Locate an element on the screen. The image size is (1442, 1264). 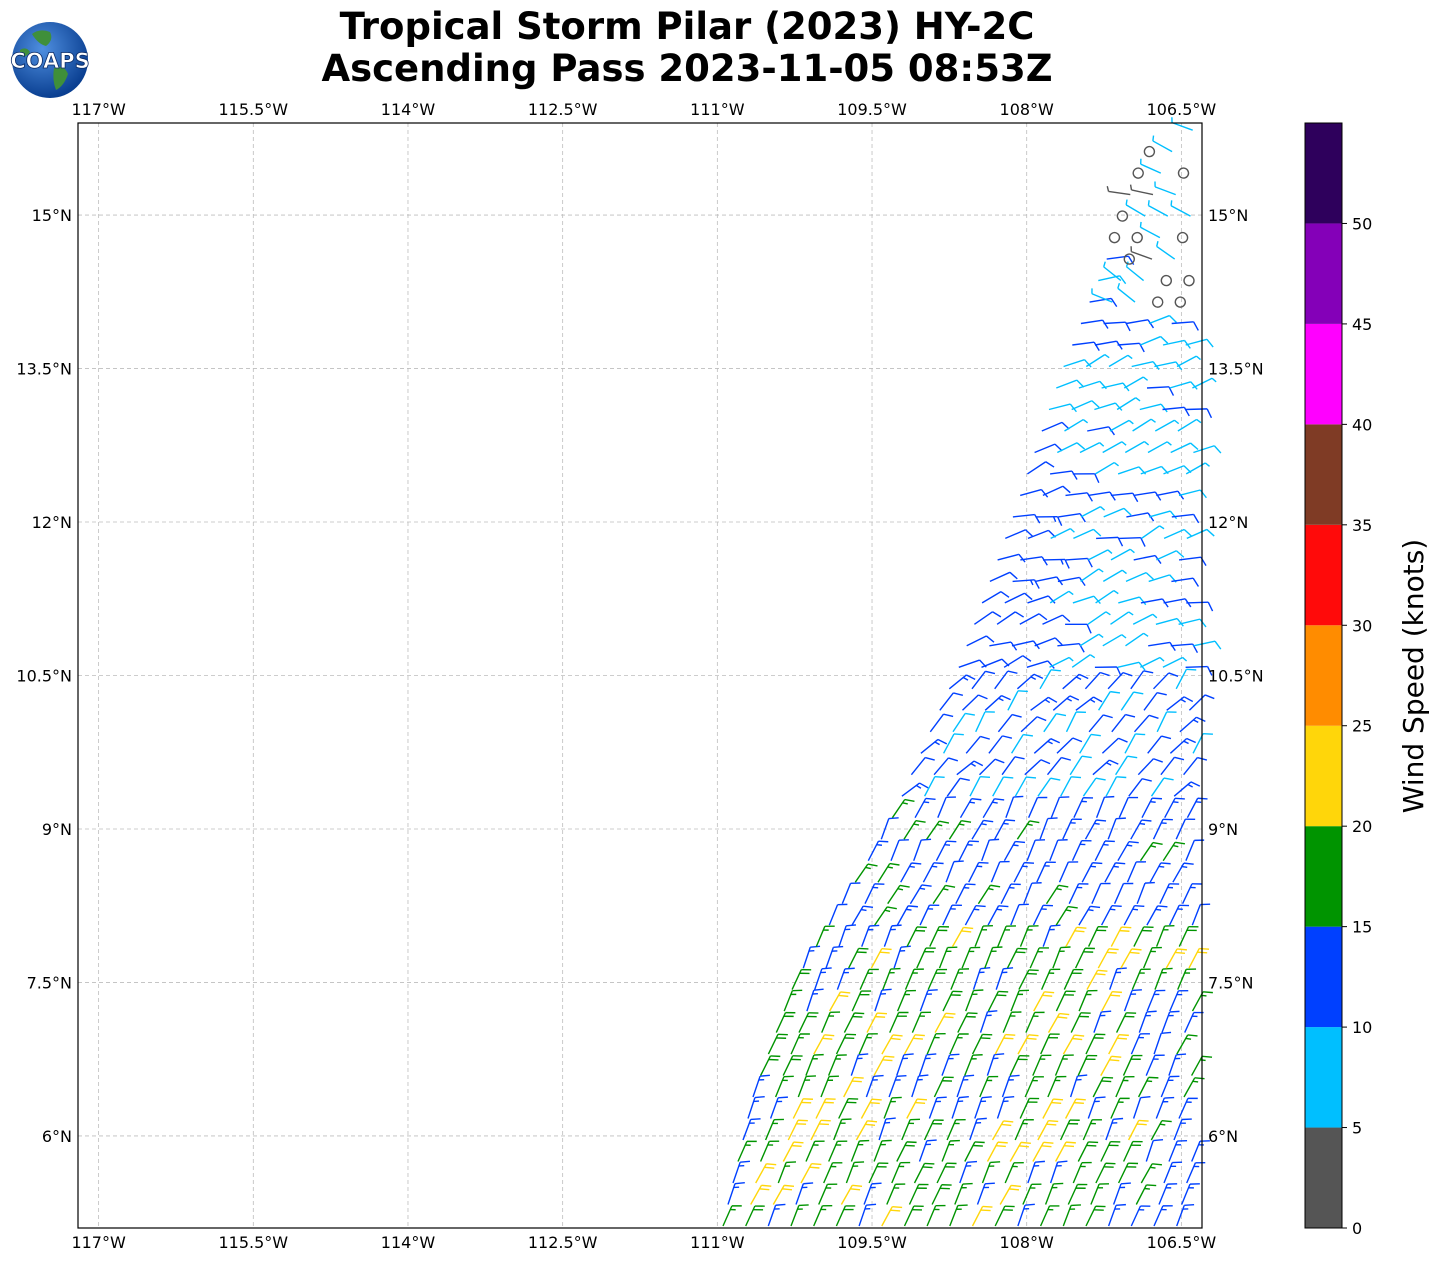
lon-tick-label-top: 111°W is located at coordinates (717, 109).